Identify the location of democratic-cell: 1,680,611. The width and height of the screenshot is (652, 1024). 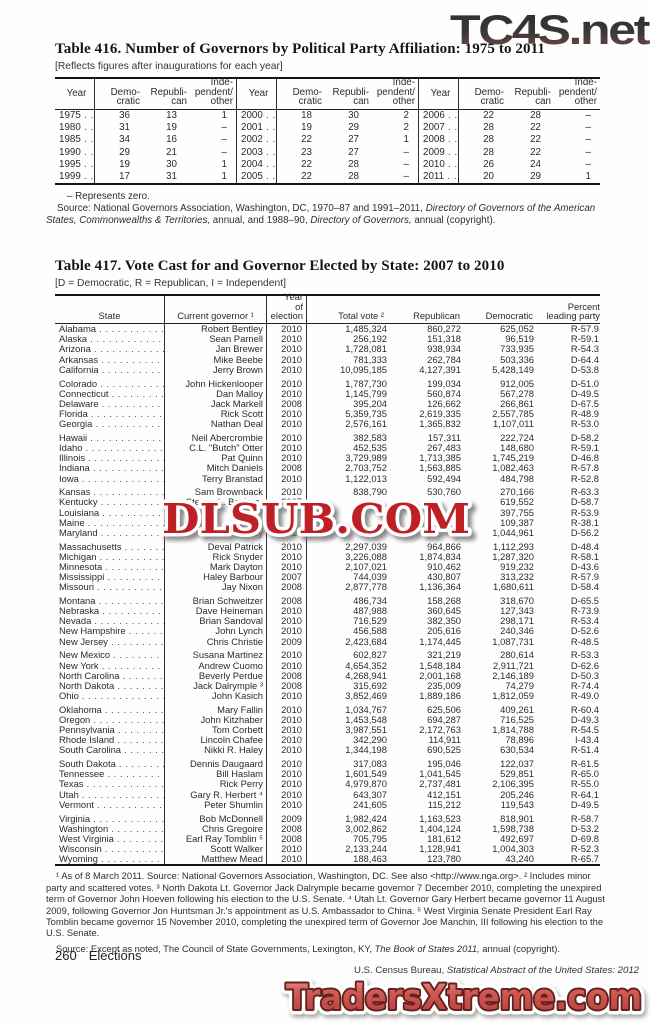
(513, 587).